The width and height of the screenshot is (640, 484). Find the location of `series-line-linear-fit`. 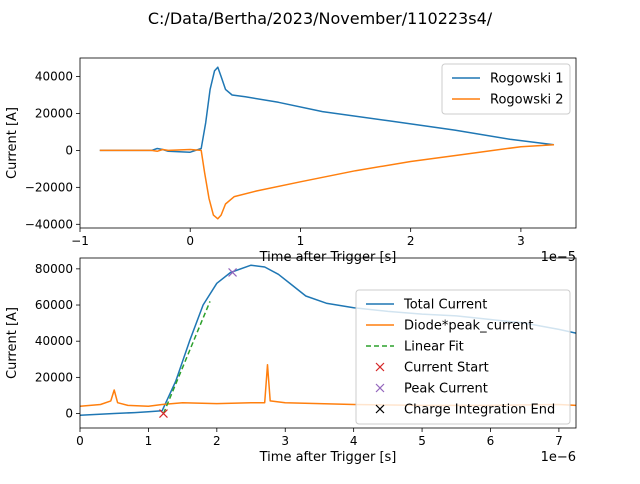

series-line-linear-fit is located at coordinates (186, 357).